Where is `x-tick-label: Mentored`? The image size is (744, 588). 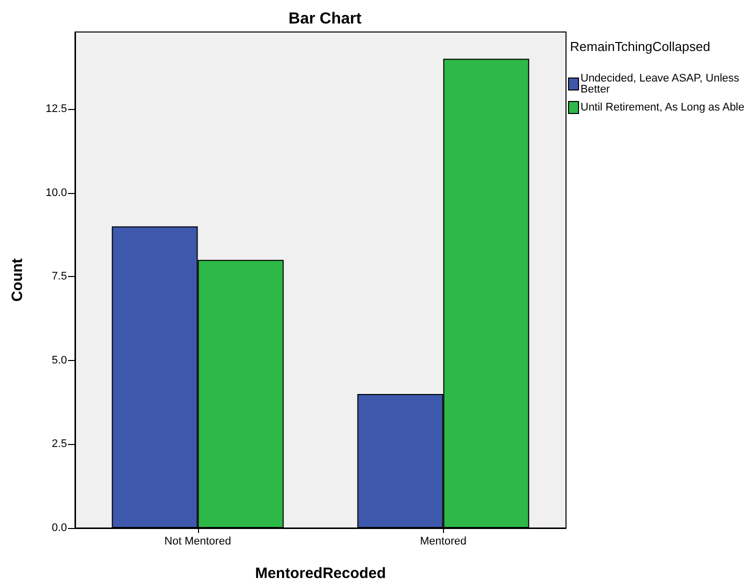 x-tick-label: Mentored is located at coordinates (443, 542).